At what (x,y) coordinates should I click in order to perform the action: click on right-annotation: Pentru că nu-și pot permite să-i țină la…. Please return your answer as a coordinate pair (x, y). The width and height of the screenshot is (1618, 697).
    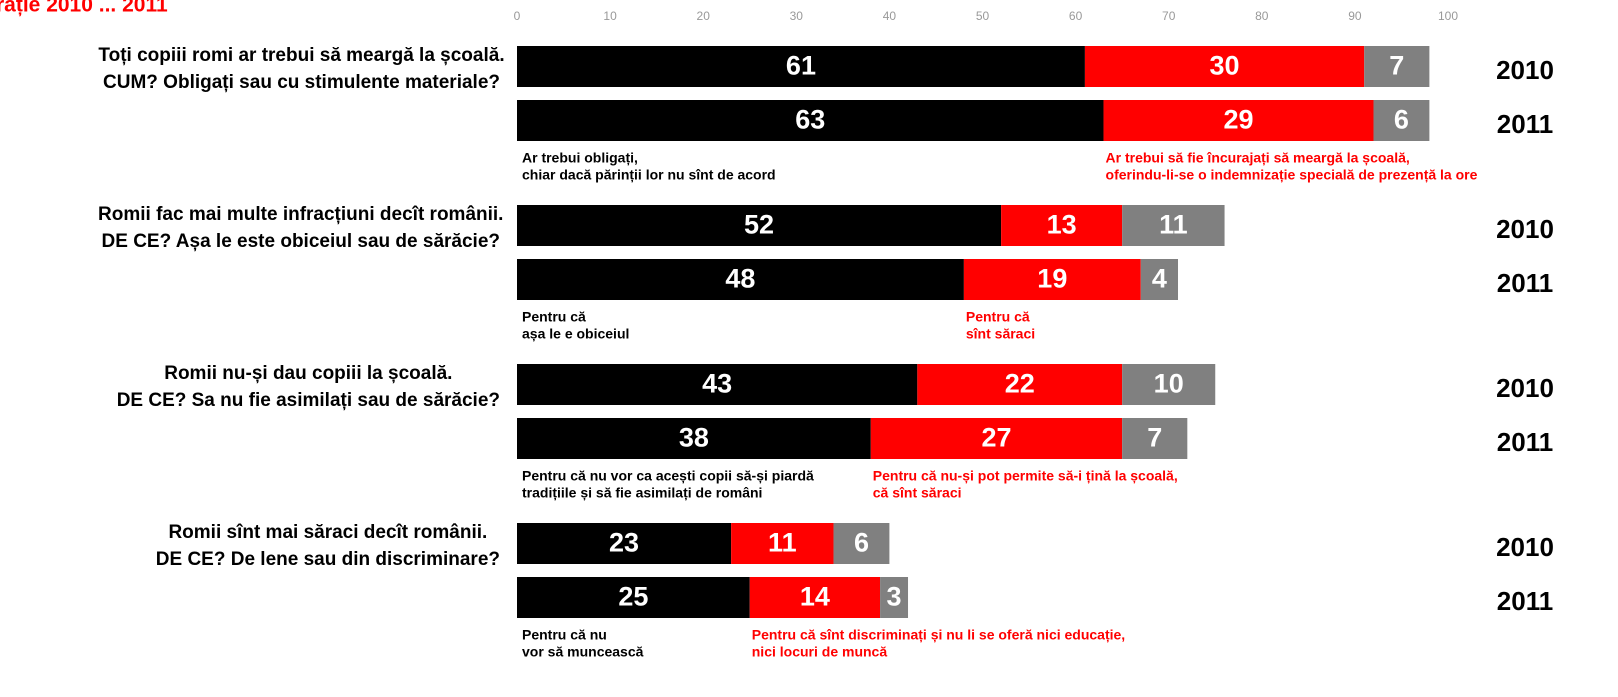
    Looking at the image, I should click on (1025, 476).